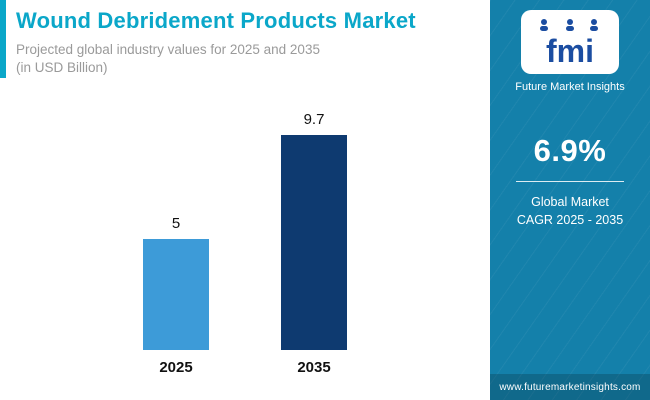 This screenshot has height=400, width=650. Describe the element at coordinates (570, 150) in the screenshot. I see `cagr-value: 6.9%` at that location.